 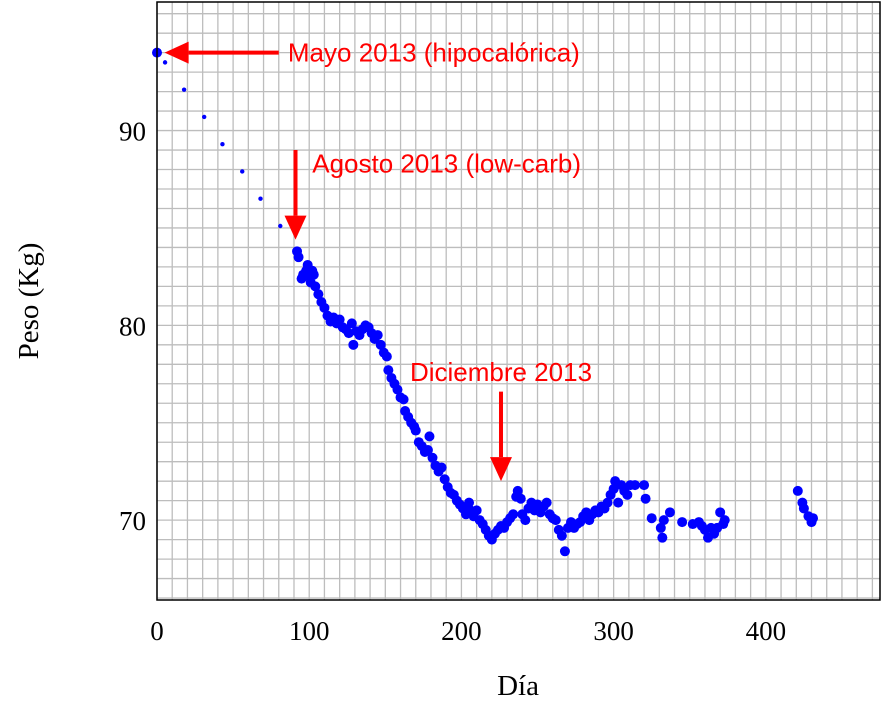 I want to click on annotation-label: Diciembre 2013, so click(x=501, y=372).